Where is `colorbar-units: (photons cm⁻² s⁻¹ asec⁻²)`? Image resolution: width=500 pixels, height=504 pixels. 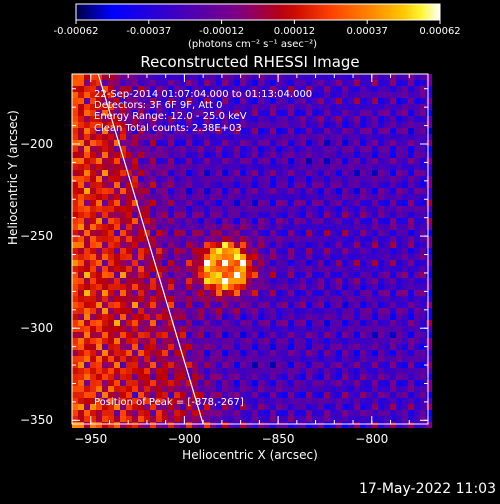 colorbar-units: (photons cm⁻² s⁻¹ asec⁻²) is located at coordinates (253, 44).